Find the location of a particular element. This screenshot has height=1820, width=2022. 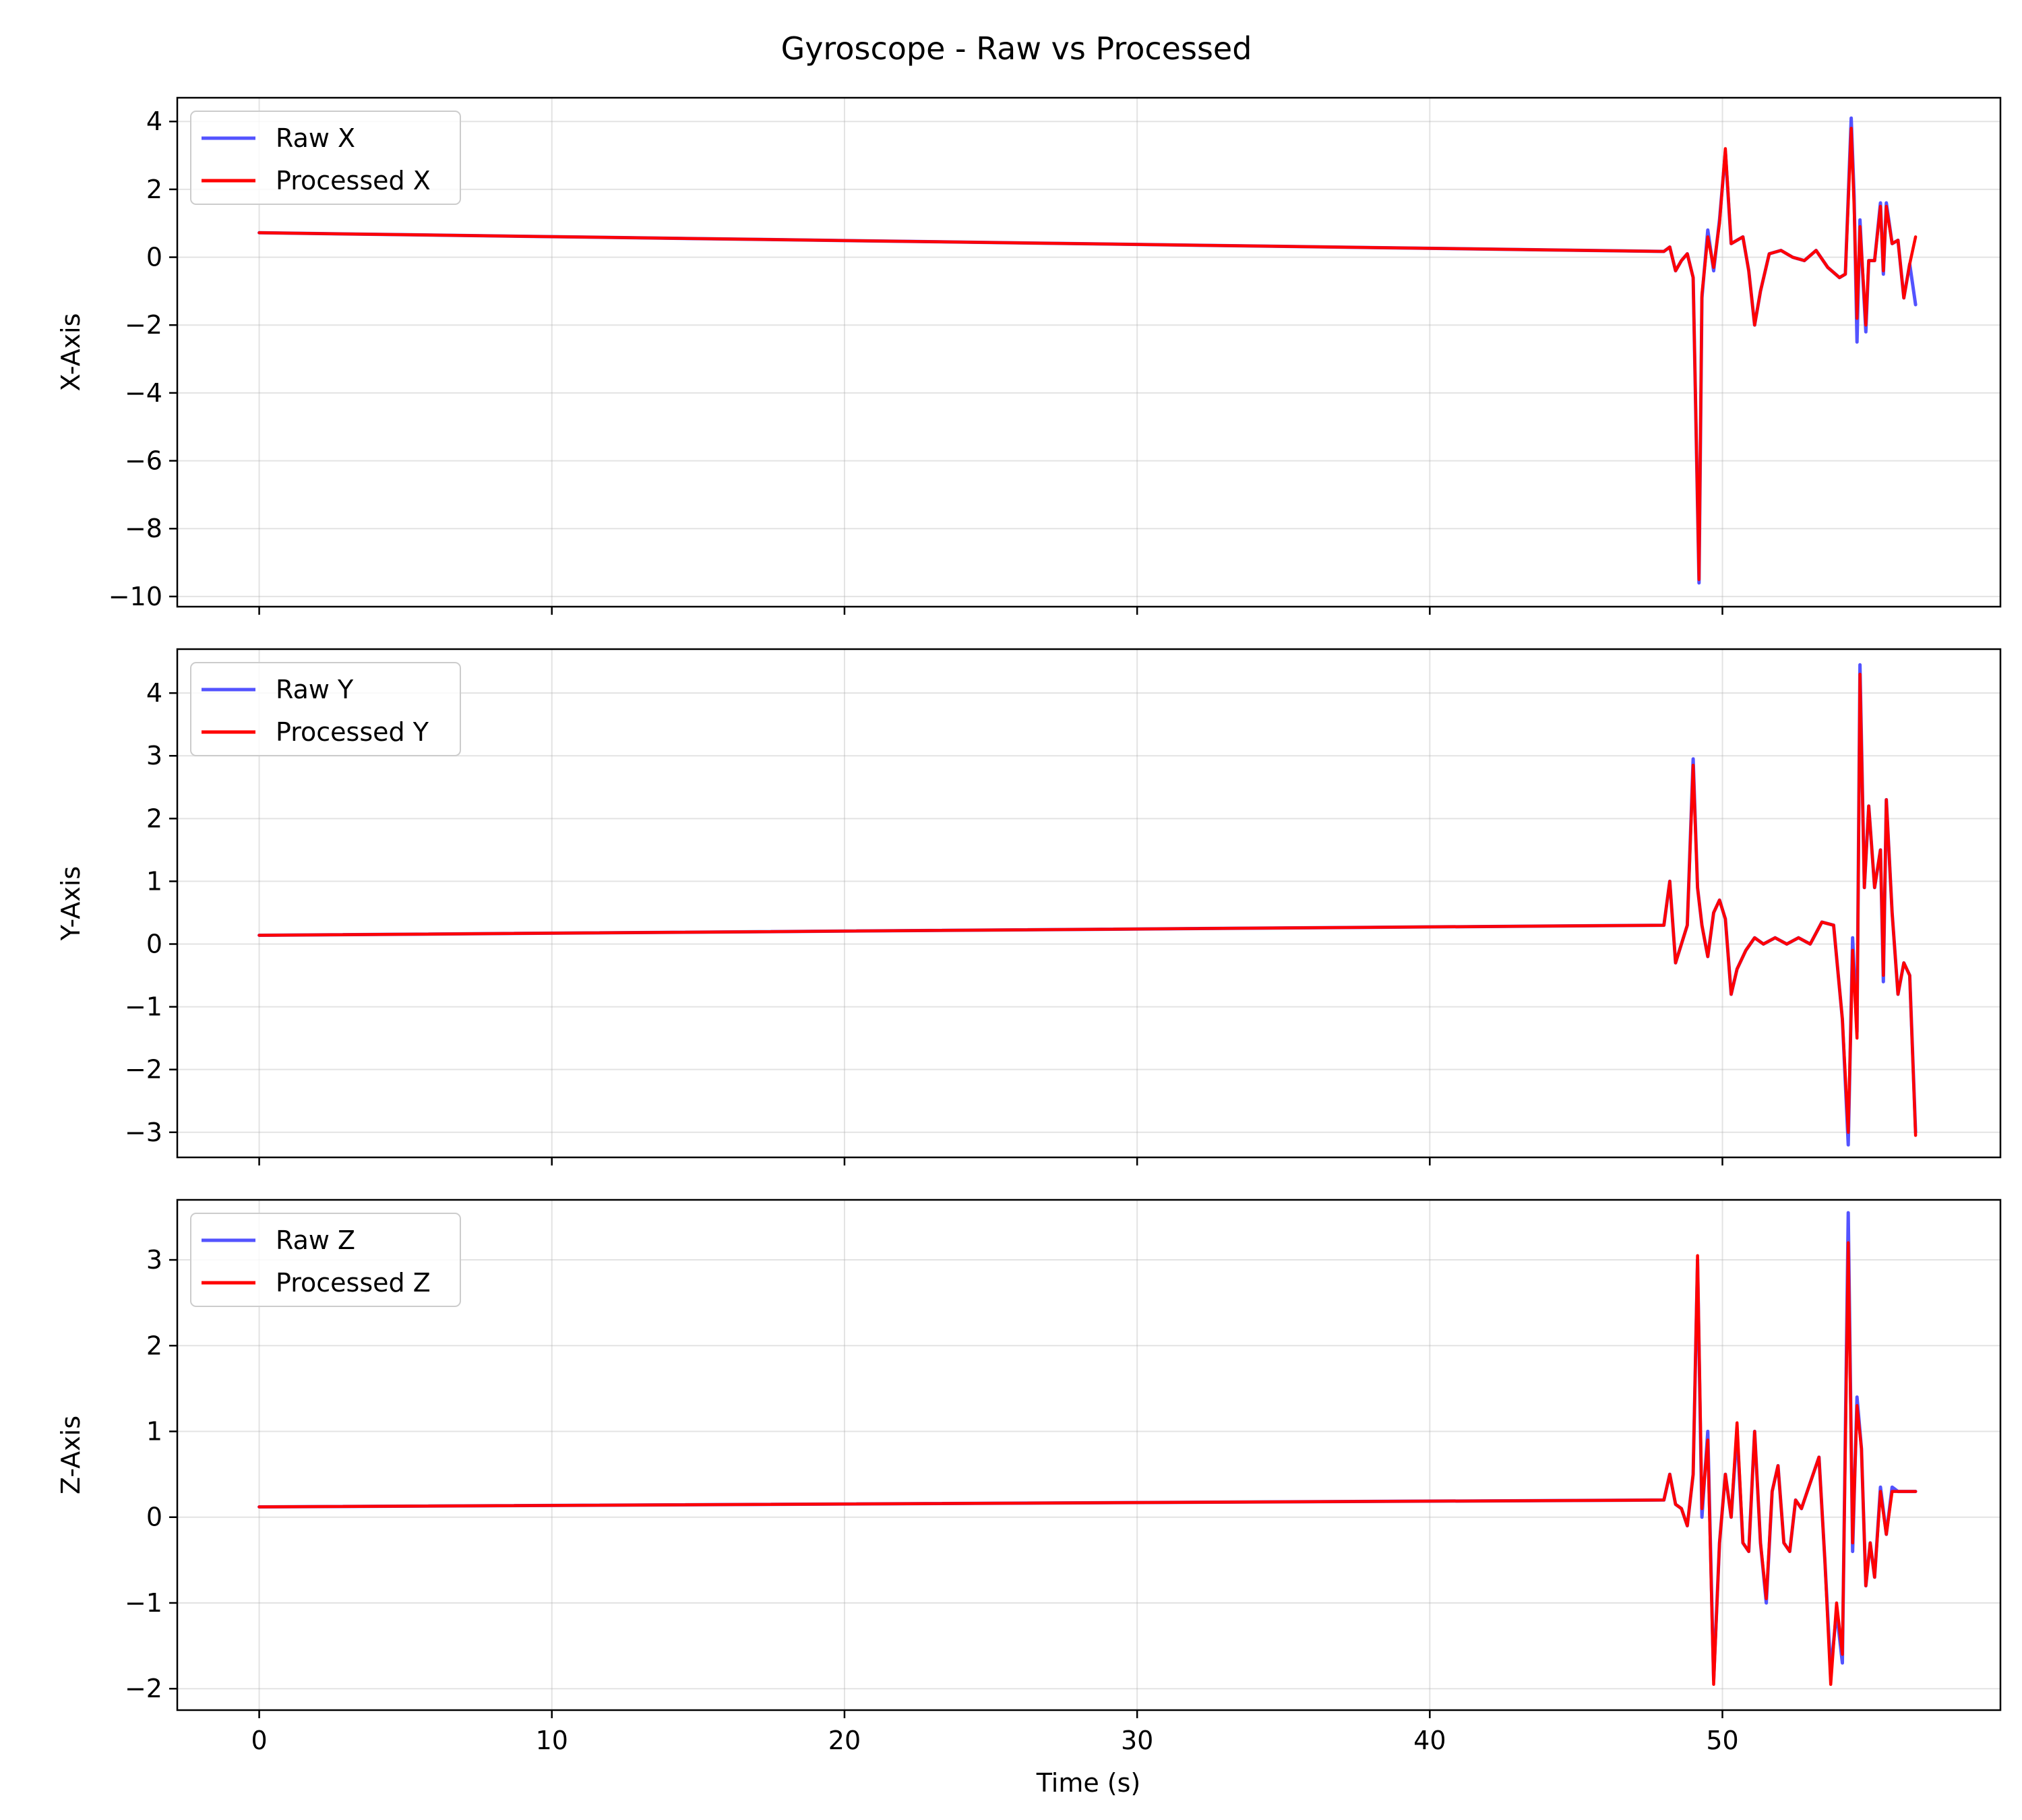

legend-label: Raw Y is located at coordinates (315, 689).